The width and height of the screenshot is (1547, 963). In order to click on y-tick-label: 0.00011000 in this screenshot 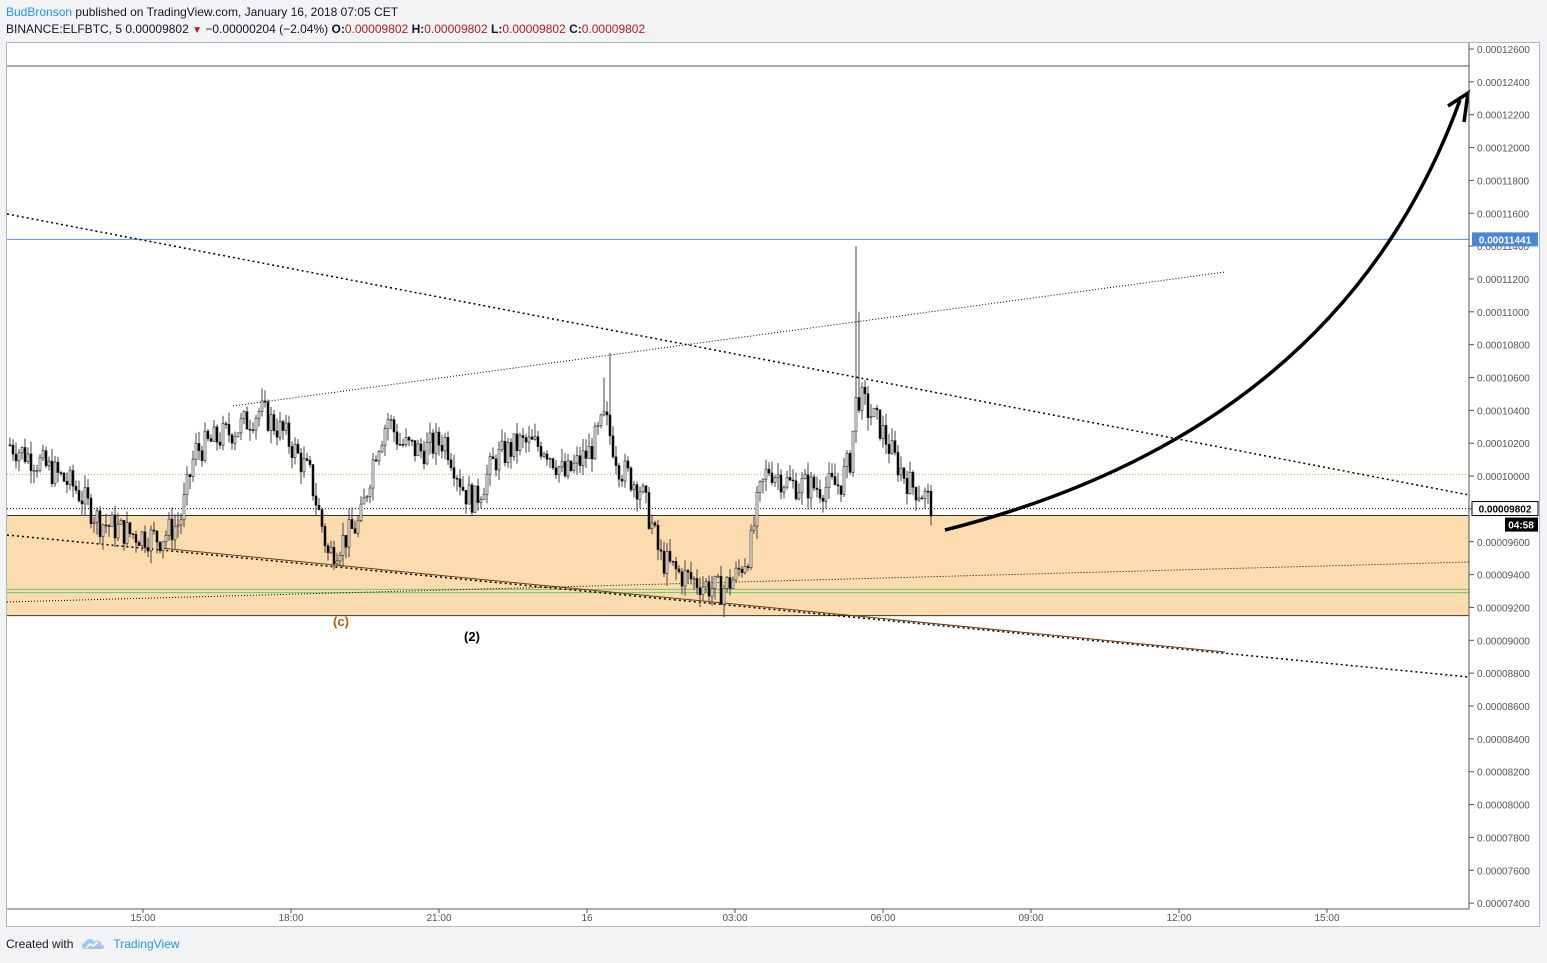, I will do `click(1503, 313)`.